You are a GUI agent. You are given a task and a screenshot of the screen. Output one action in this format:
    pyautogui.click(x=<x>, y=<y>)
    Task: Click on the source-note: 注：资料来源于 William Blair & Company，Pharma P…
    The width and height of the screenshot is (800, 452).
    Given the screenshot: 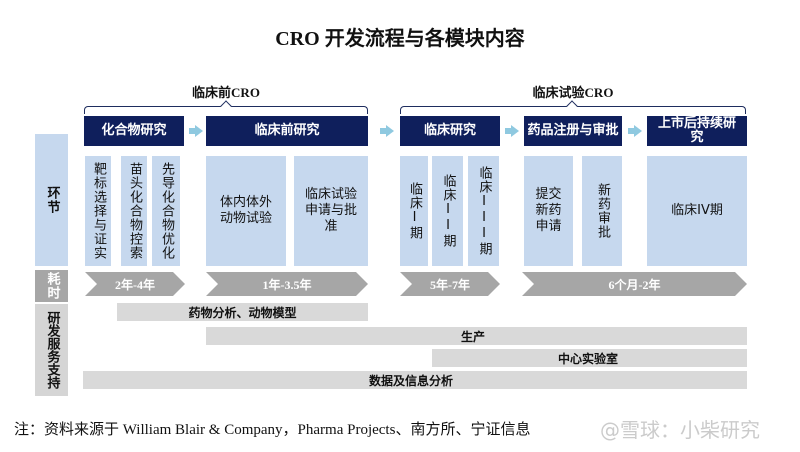 What is the action you would take?
    pyautogui.click(x=272, y=430)
    